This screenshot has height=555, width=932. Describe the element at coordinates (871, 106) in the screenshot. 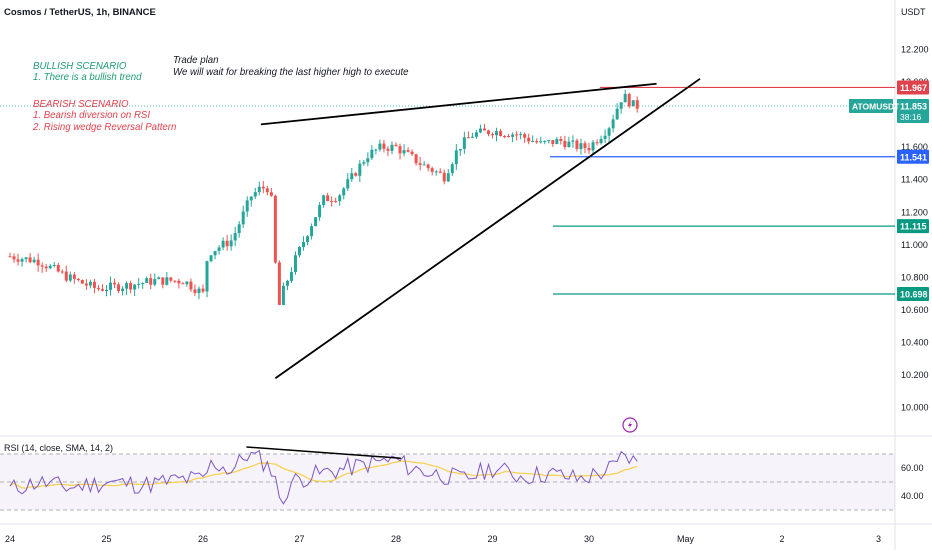

I see `symbol-tag` at that location.